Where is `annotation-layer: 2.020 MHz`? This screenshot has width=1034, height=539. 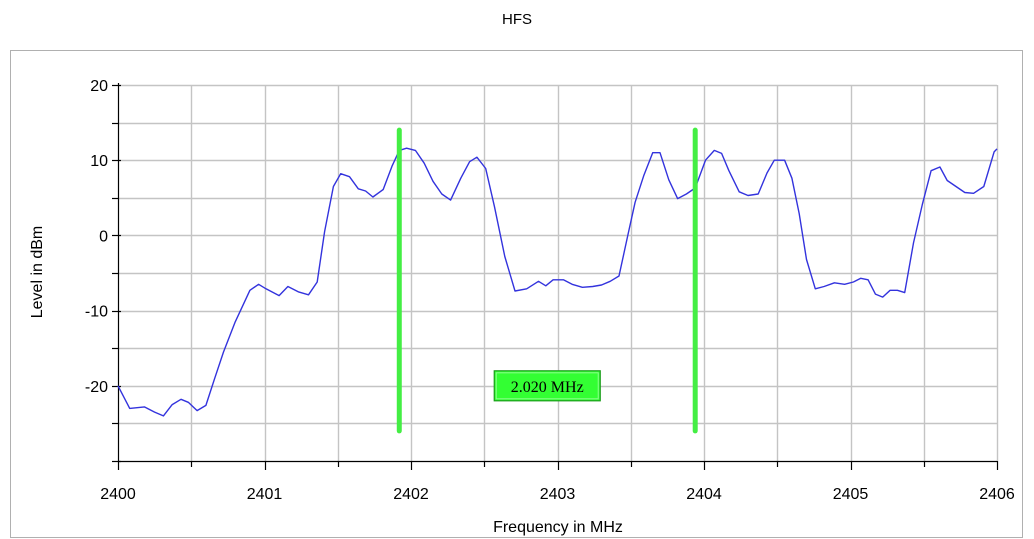 annotation-layer: 2.020 MHz is located at coordinates (547, 386).